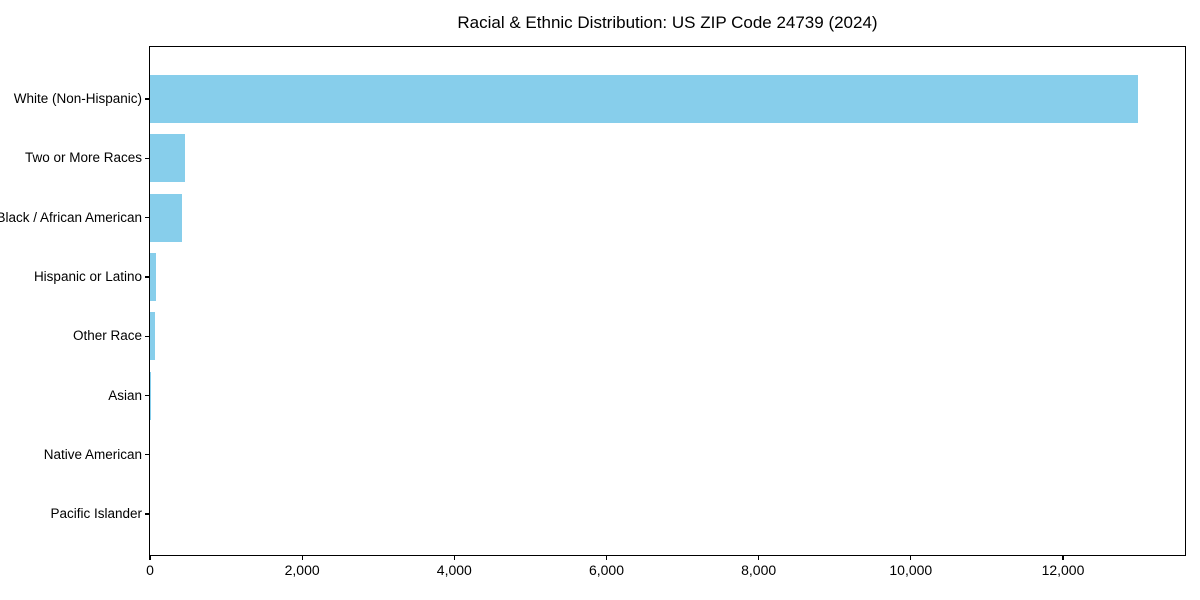 Image resolution: width=1200 pixels, height=600 pixels. Describe the element at coordinates (150, 570) in the screenshot. I see `x-tick-label: 0` at that location.